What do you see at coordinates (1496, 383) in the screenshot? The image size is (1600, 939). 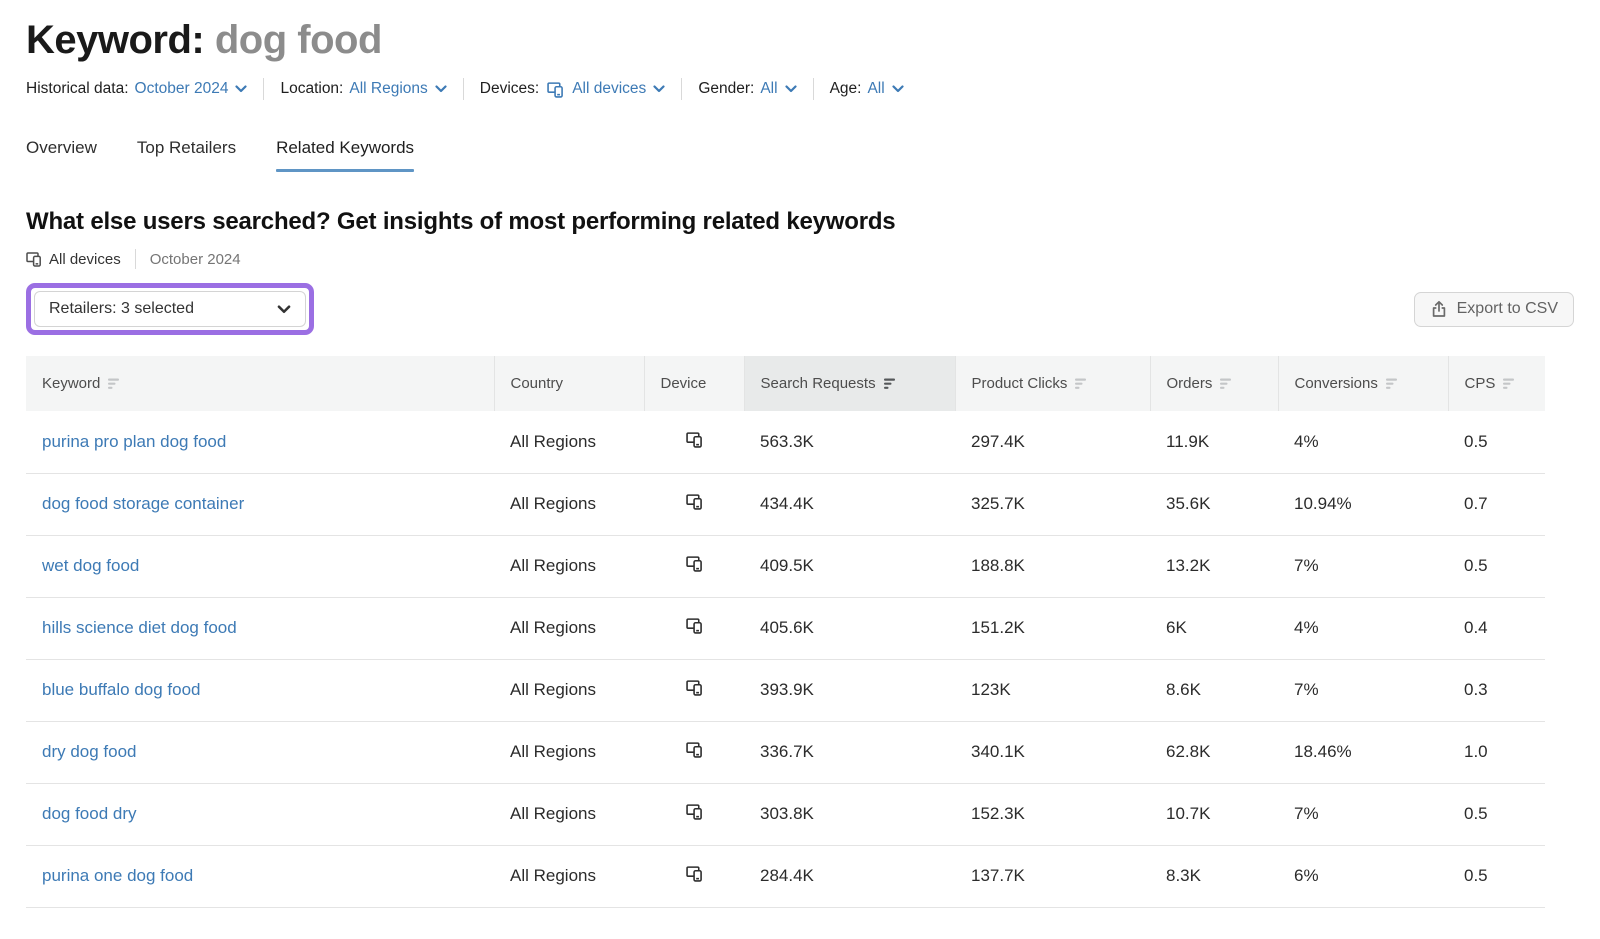 I see `column-header-cps: CPS` at bounding box center [1496, 383].